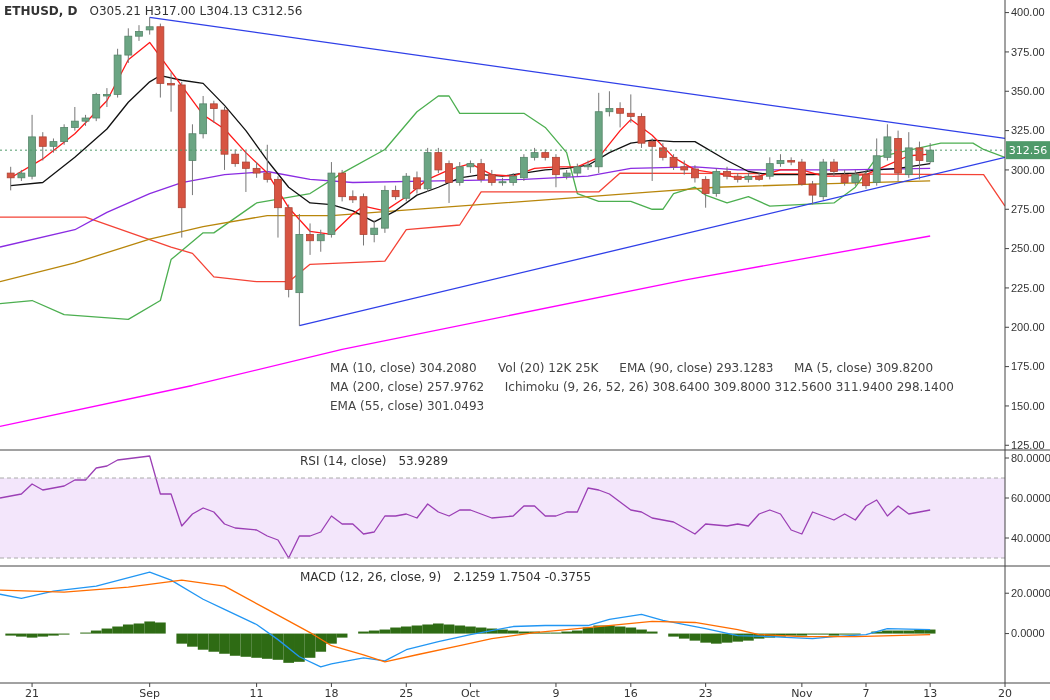  Describe the element at coordinates (696, 368) in the screenshot. I see `annotation: EMA (90, close) 293.1283` at that location.